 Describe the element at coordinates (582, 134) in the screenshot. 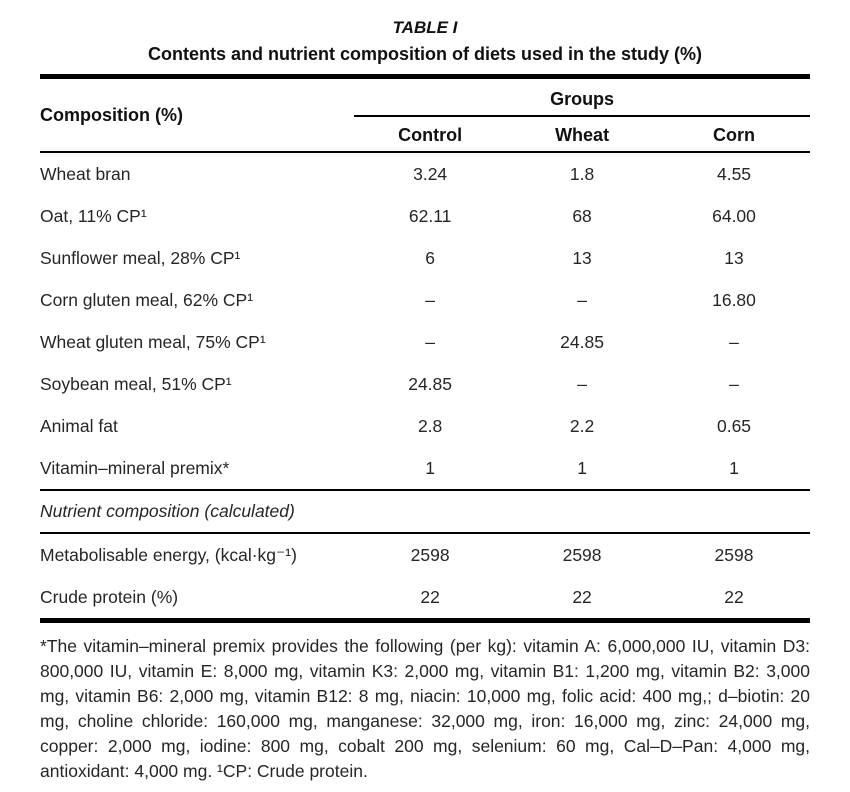

I see `column-header-wheat: Wheat` at that location.